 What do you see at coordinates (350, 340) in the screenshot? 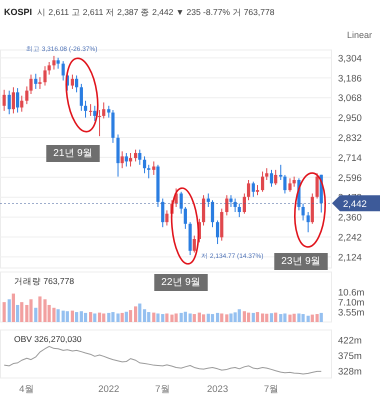
I see `ytick: 422m` at bounding box center [350, 340].